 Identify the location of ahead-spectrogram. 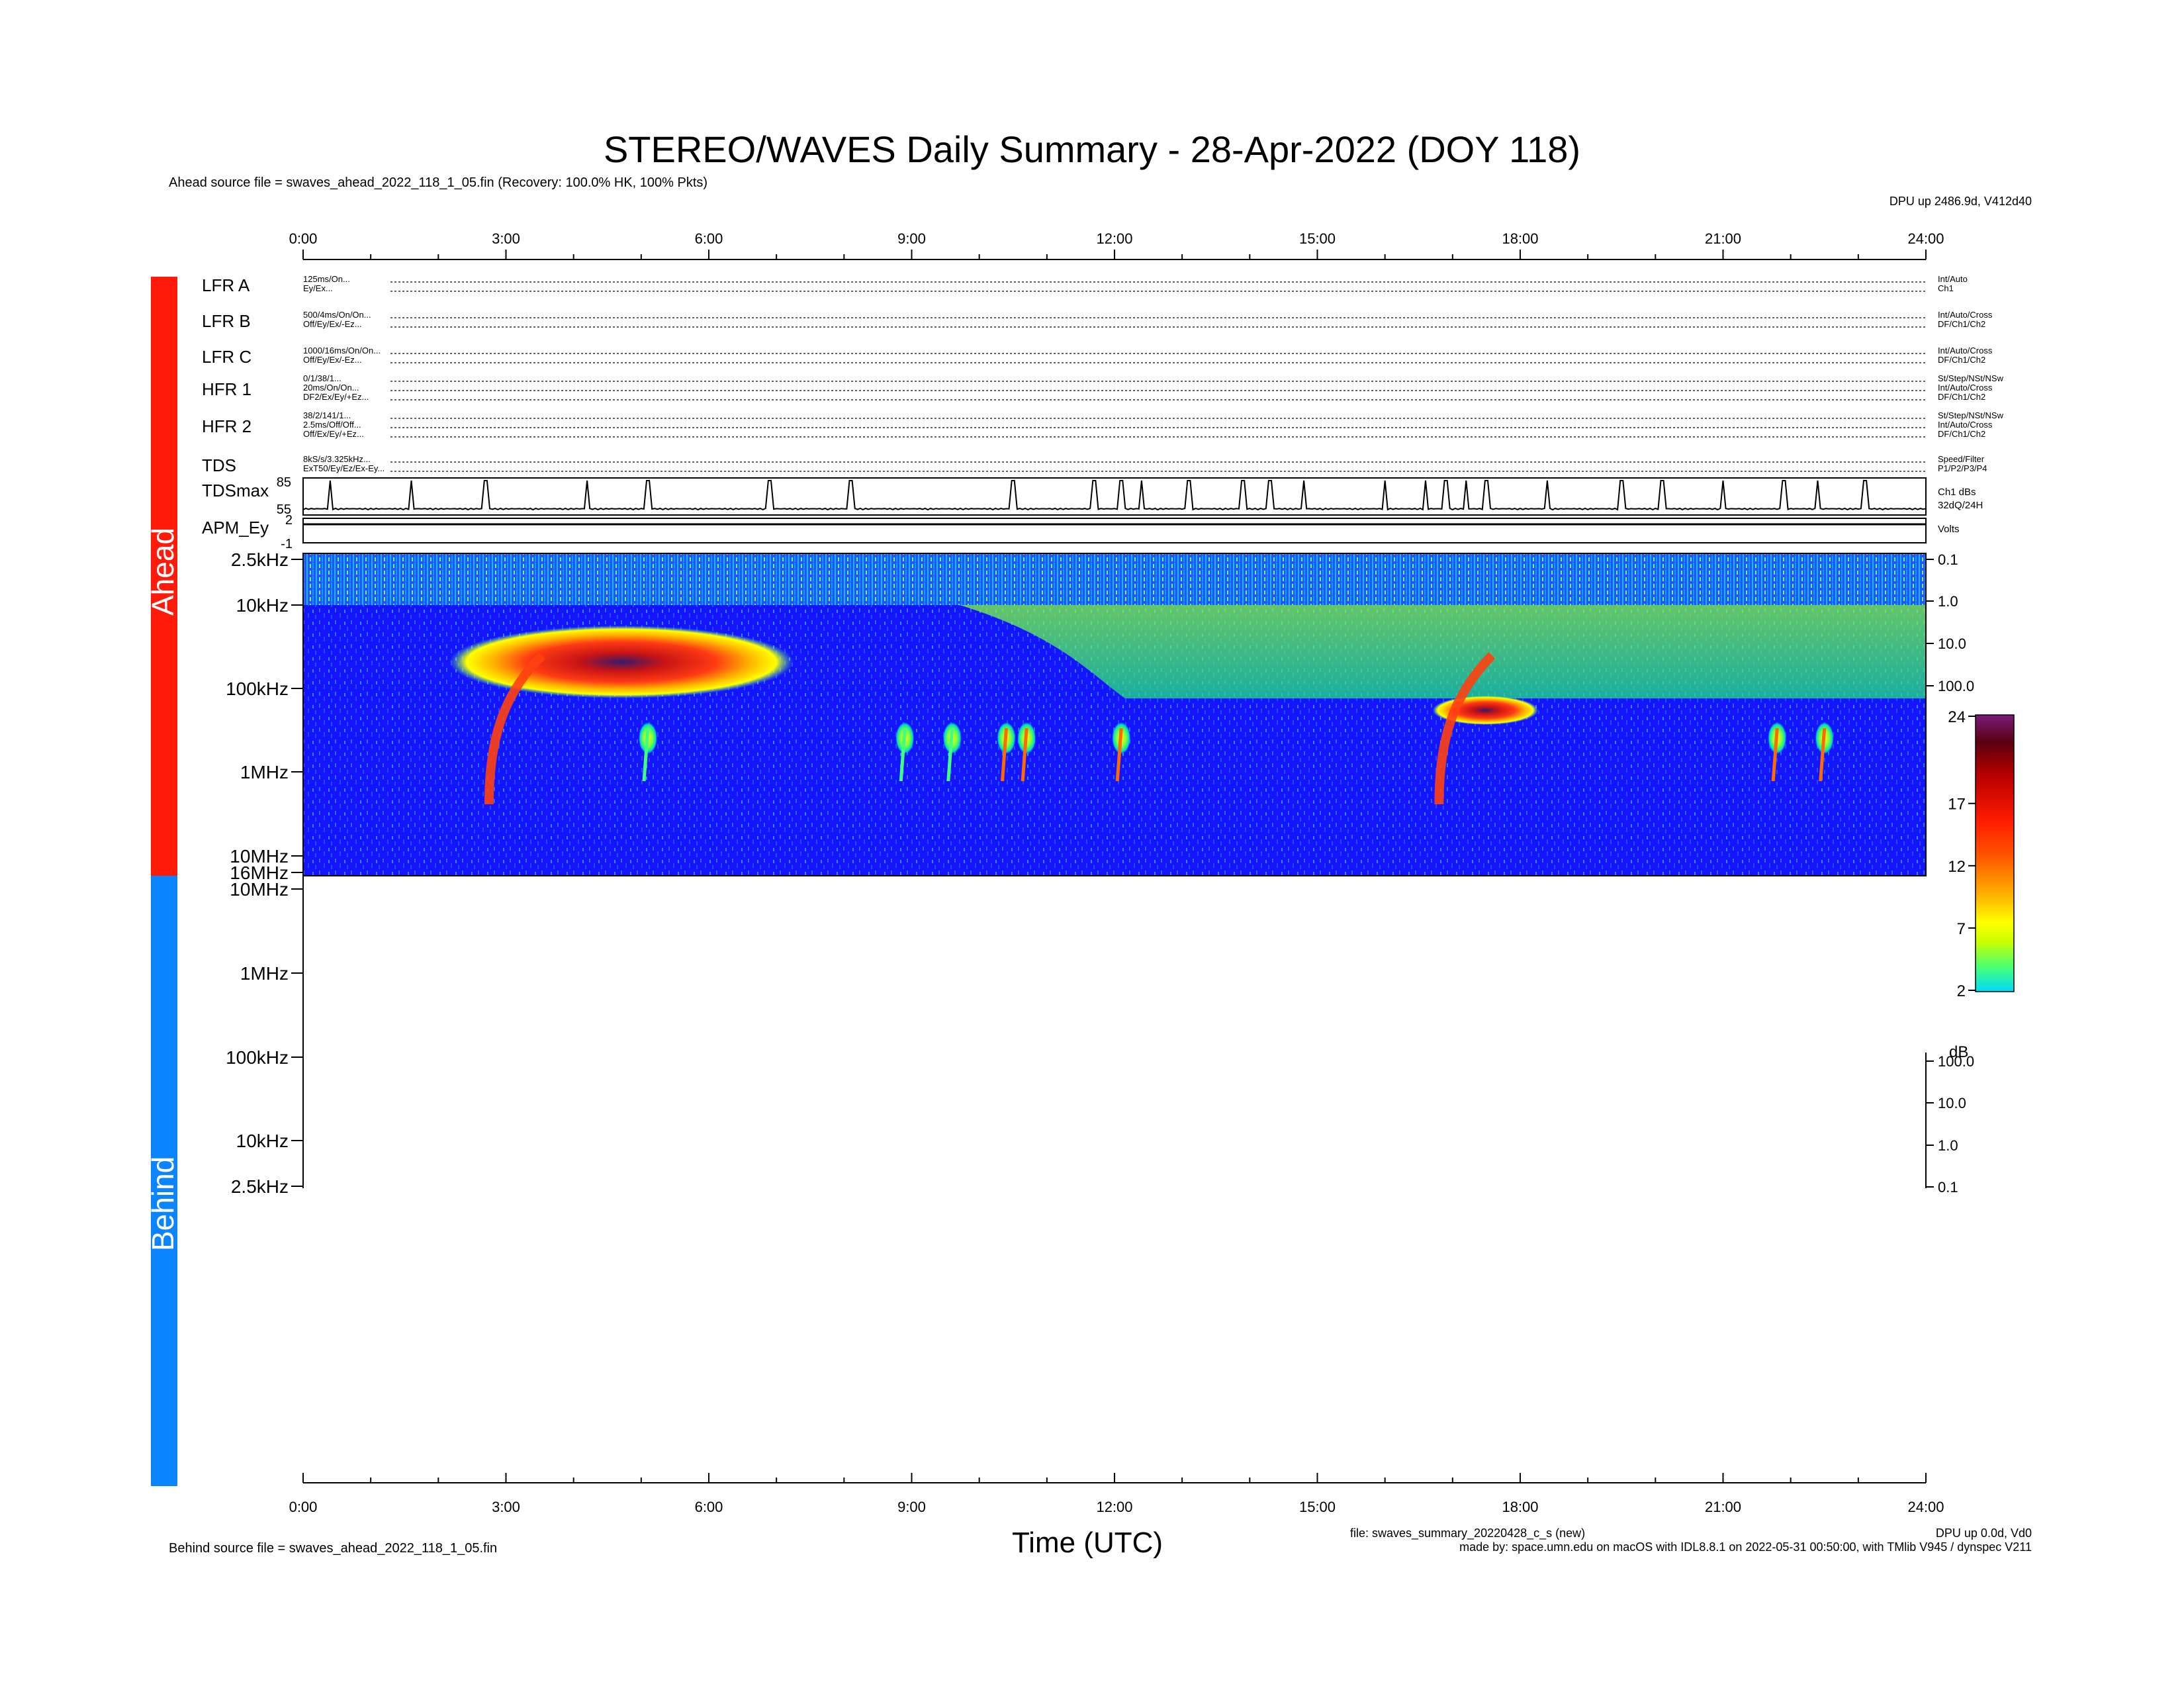
(1114, 714).